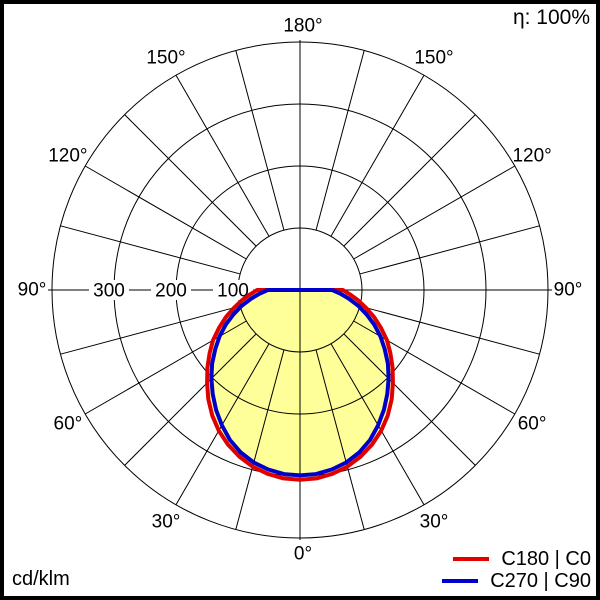 The width and height of the screenshot is (600, 600). I want to click on c90-line-swatch, so click(460, 581).